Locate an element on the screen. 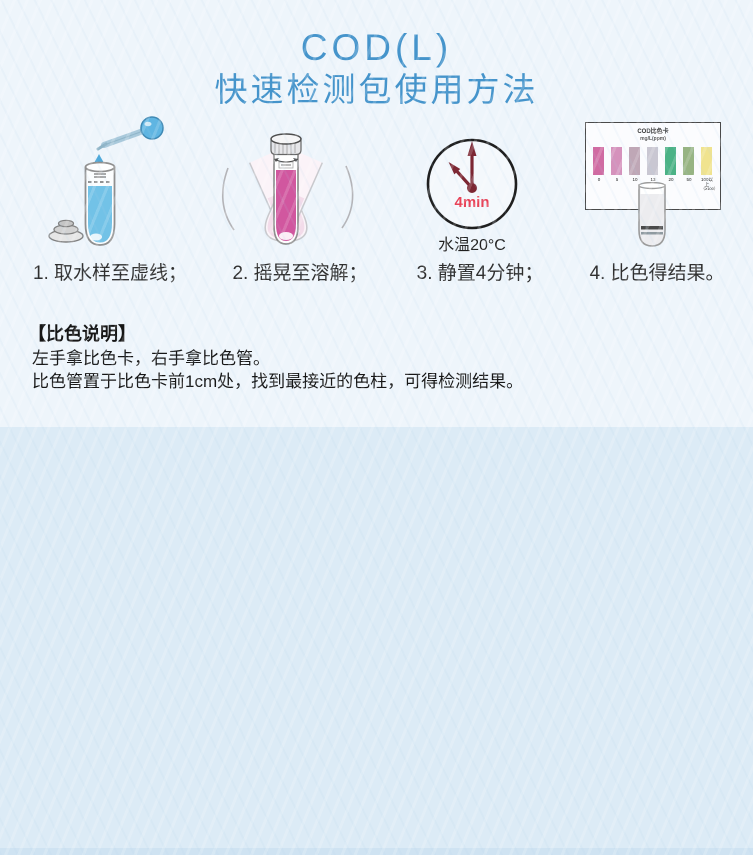  title-subtitle: 快速检测包使用方法 is located at coordinates (376, 89).